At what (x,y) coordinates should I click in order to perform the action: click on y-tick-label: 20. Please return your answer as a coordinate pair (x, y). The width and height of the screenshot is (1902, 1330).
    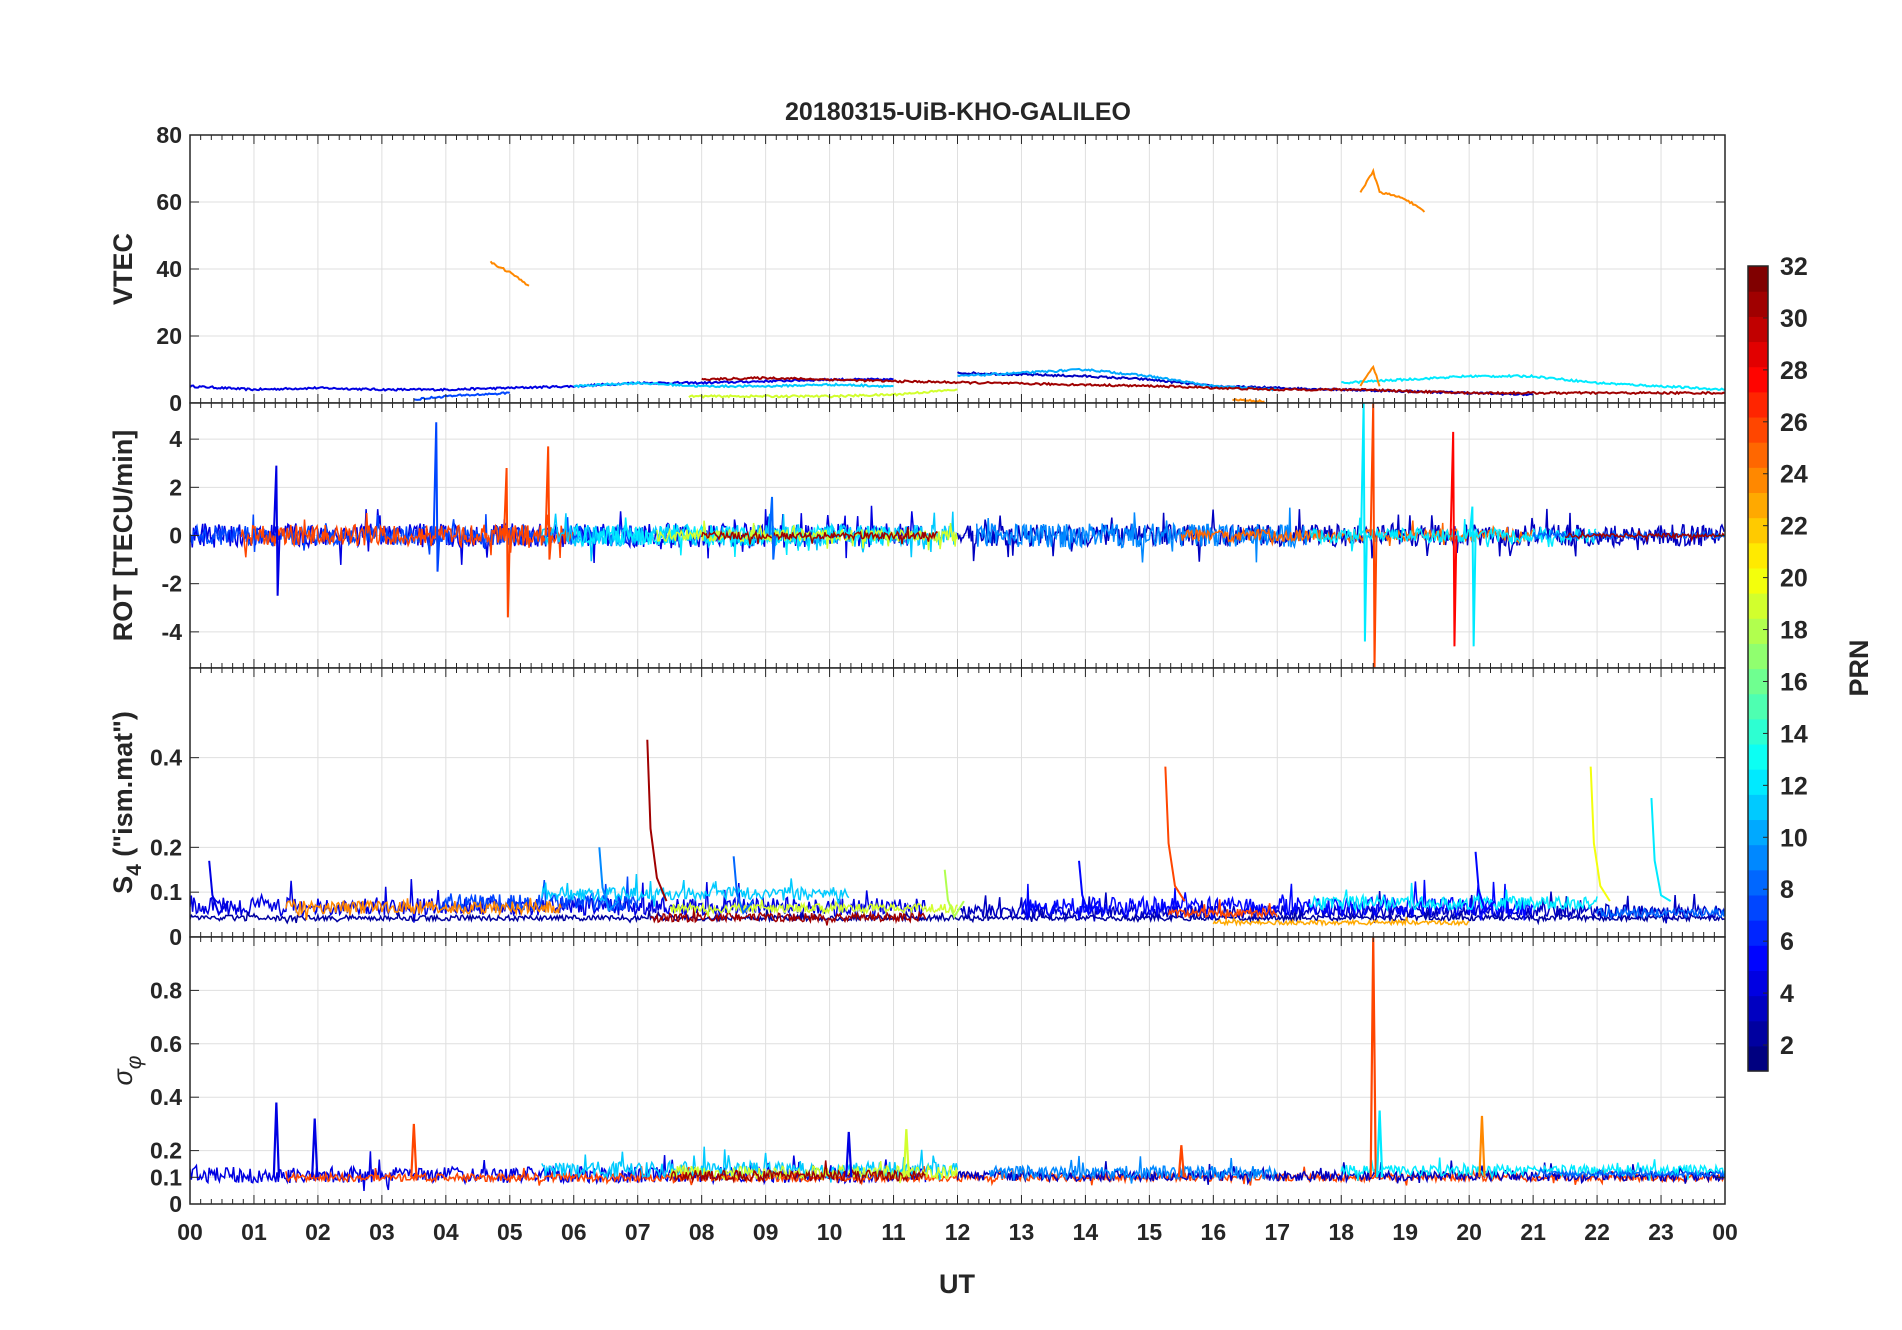
    Looking at the image, I should click on (169, 336).